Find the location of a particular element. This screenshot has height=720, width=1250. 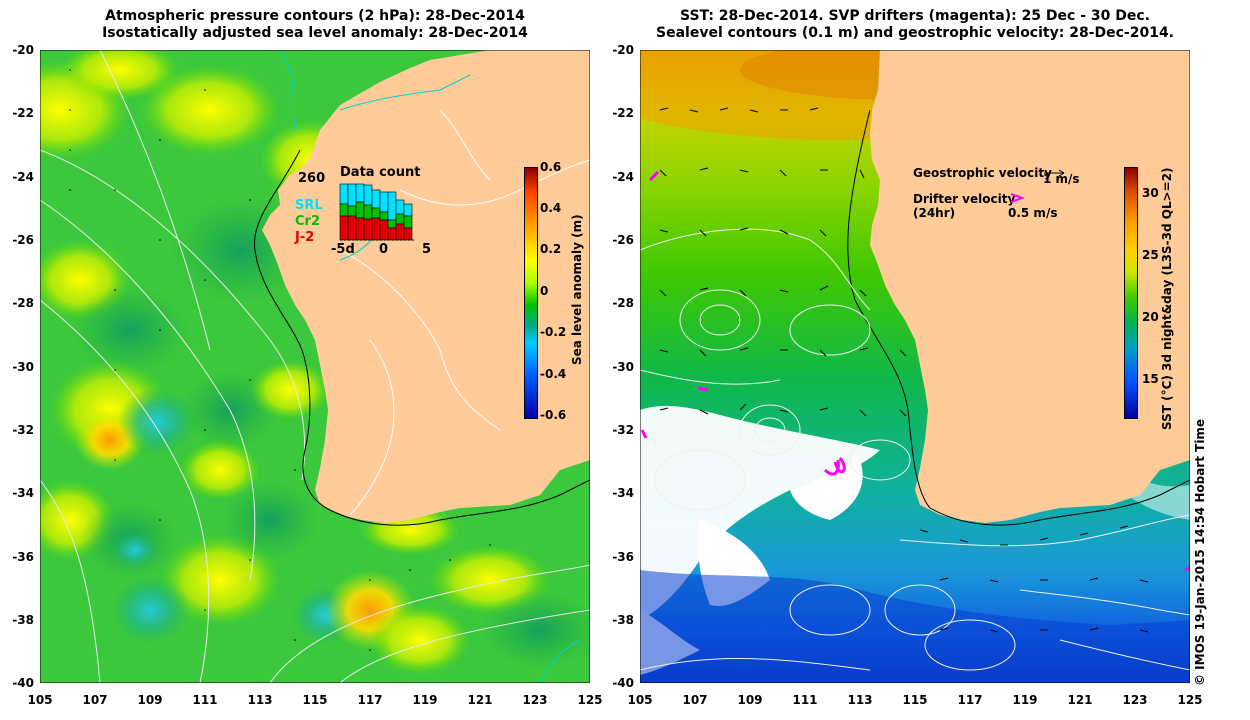

sla-colorbar-tick-2: 0.2 is located at coordinates (551, 249).